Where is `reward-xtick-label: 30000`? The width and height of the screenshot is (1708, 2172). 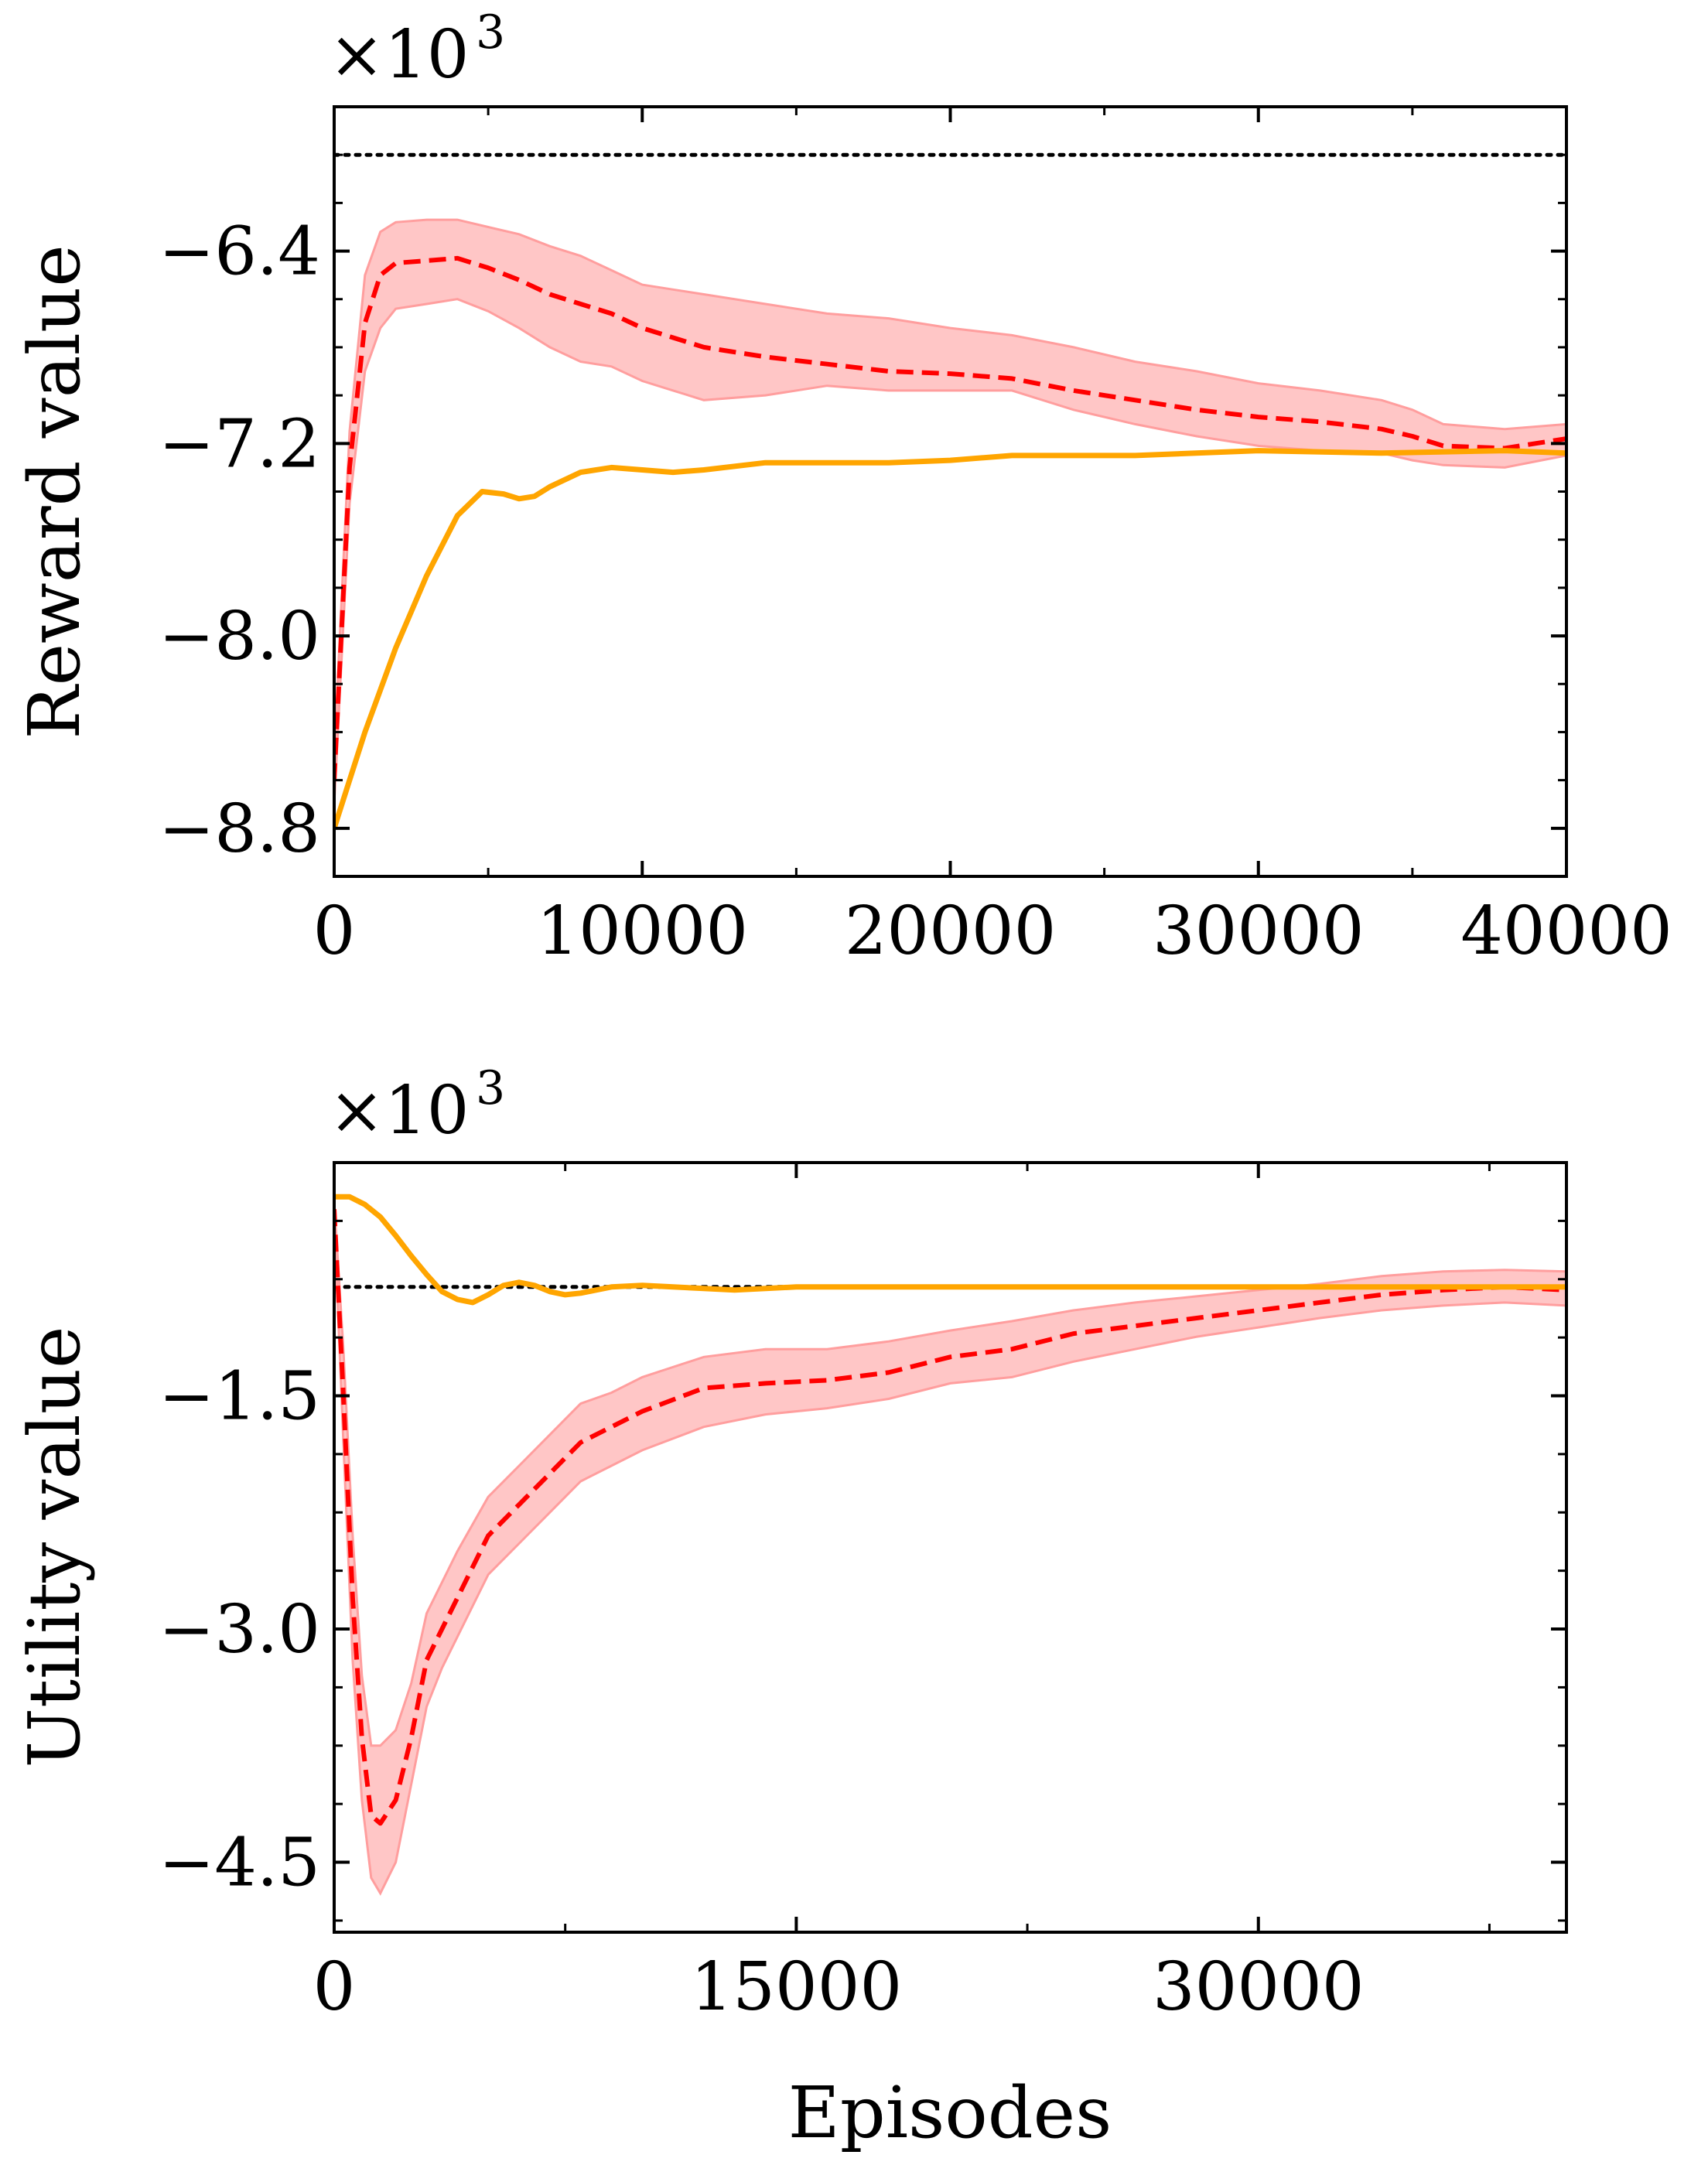 reward-xtick-label: 30000 is located at coordinates (1259, 932).